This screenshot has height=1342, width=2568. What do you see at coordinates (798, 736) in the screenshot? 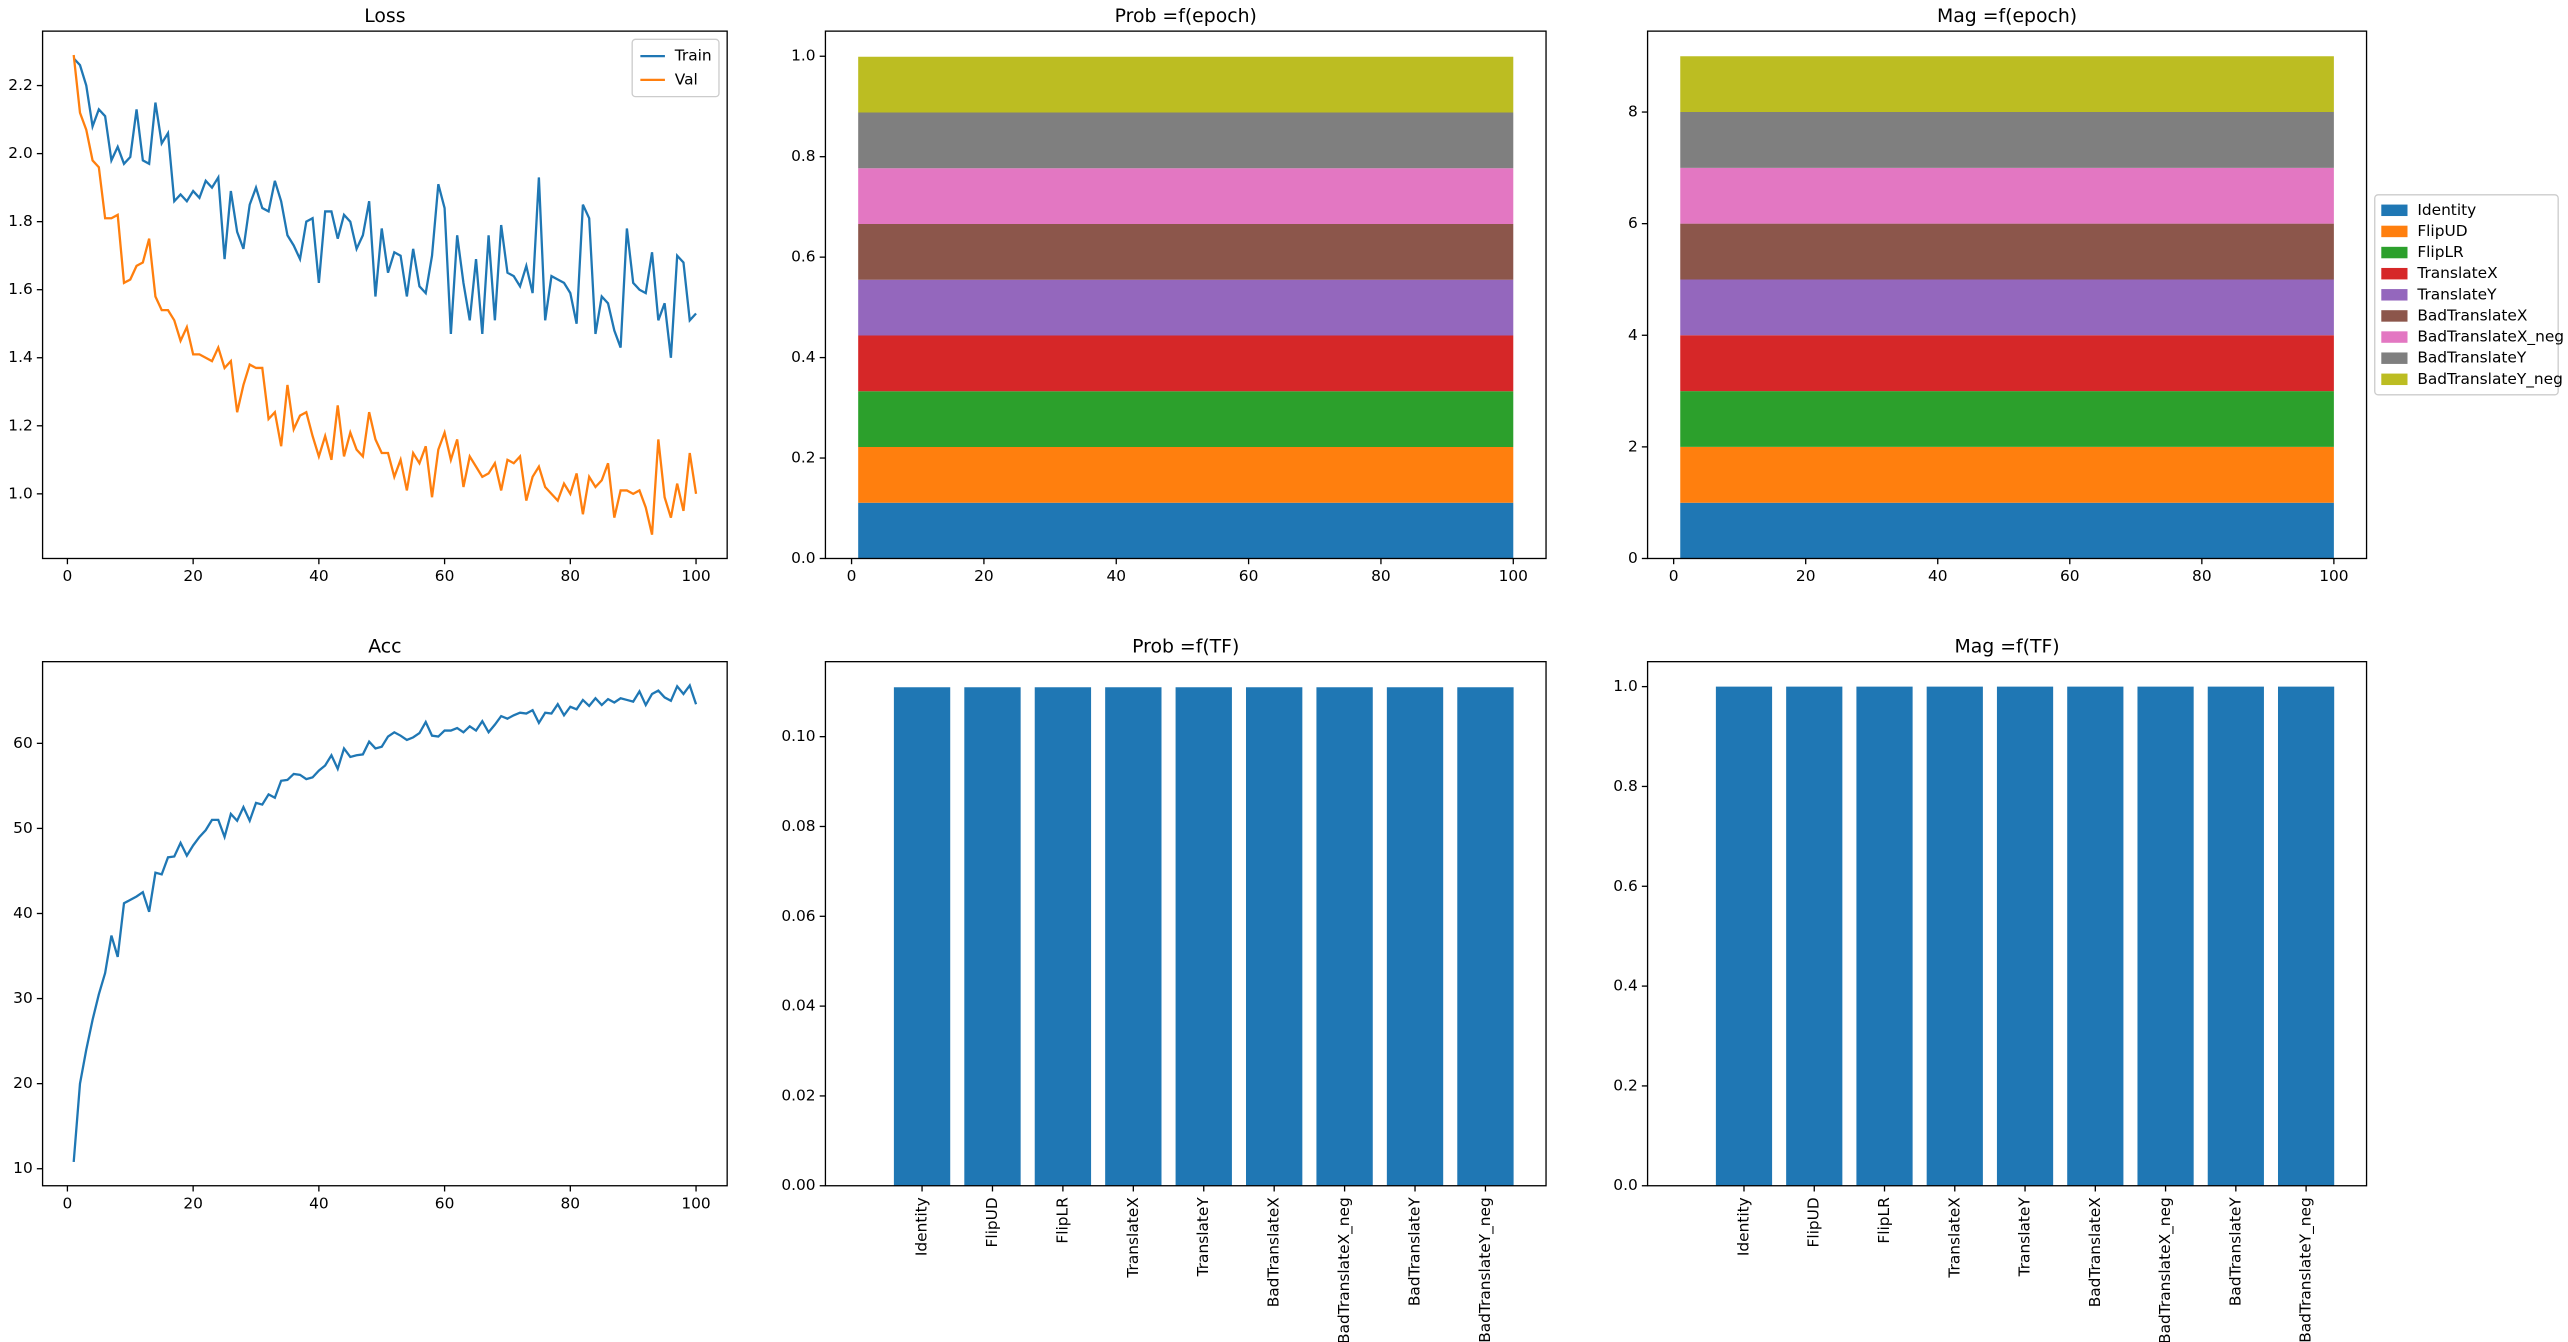
I see `y-tick-label: 0.10` at bounding box center [798, 736].